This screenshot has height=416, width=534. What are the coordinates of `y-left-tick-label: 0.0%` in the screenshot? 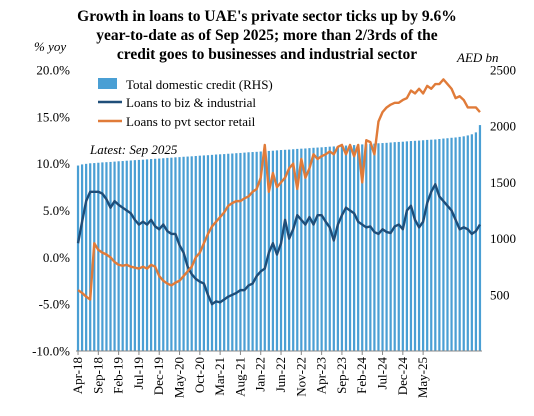 It's located at (56, 257).